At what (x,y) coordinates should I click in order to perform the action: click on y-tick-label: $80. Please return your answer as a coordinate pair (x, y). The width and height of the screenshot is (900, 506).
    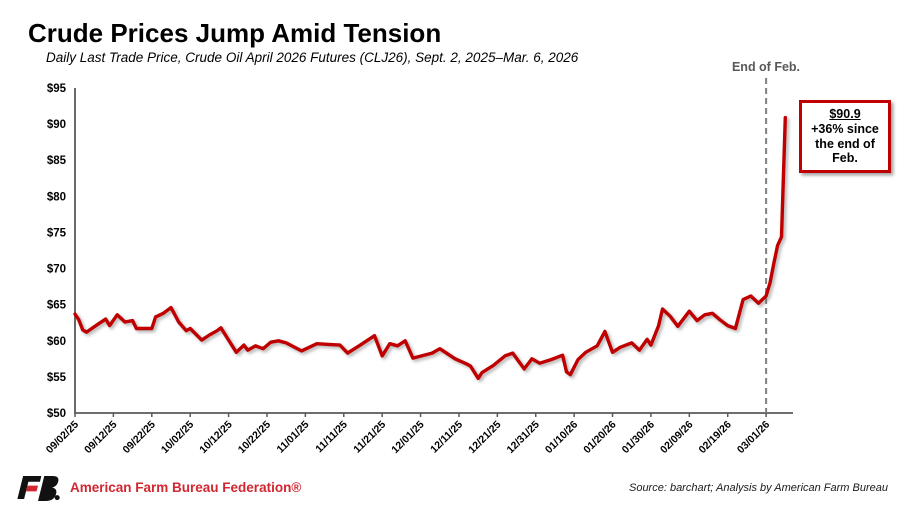
    Looking at the image, I should click on (56, 197).